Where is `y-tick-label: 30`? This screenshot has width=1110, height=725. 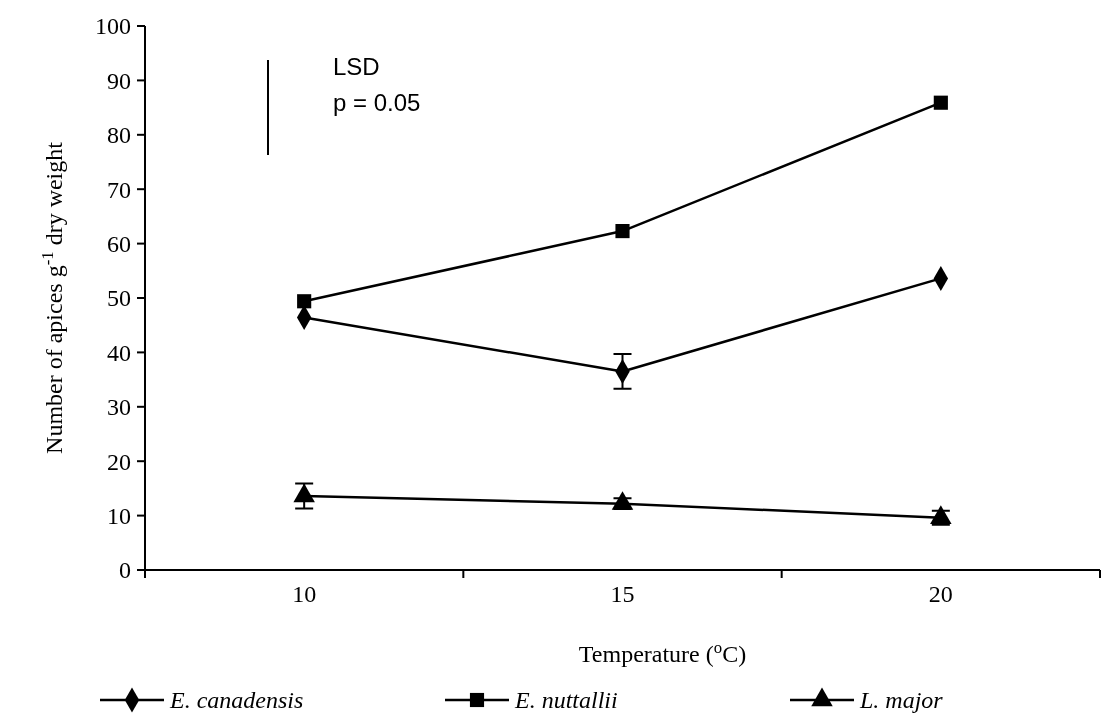
y-tick-label: 30 is located at coordinates (119, 407).